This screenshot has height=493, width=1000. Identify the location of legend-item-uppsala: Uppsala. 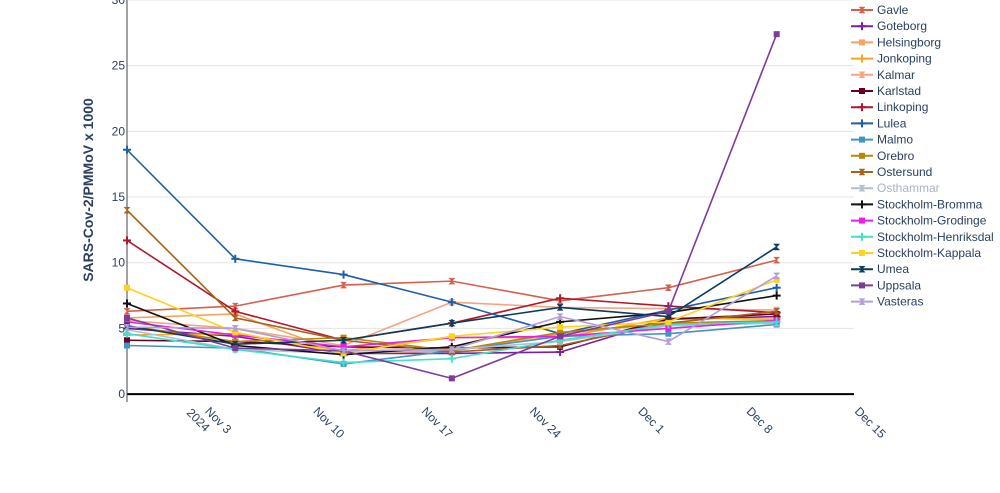
(886, 285).